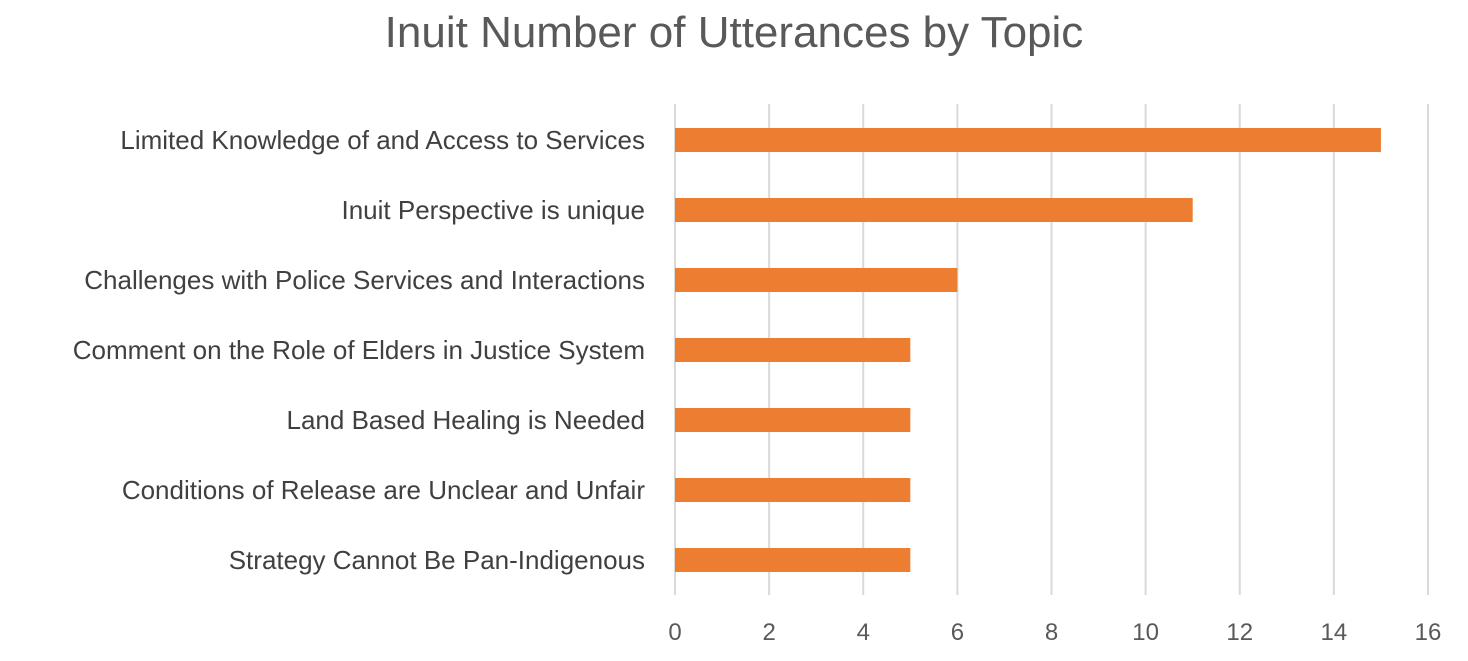 The width and height of the screenshot is (1468, 661). I want to click on x-tick-label: 0, so click(674, 632).